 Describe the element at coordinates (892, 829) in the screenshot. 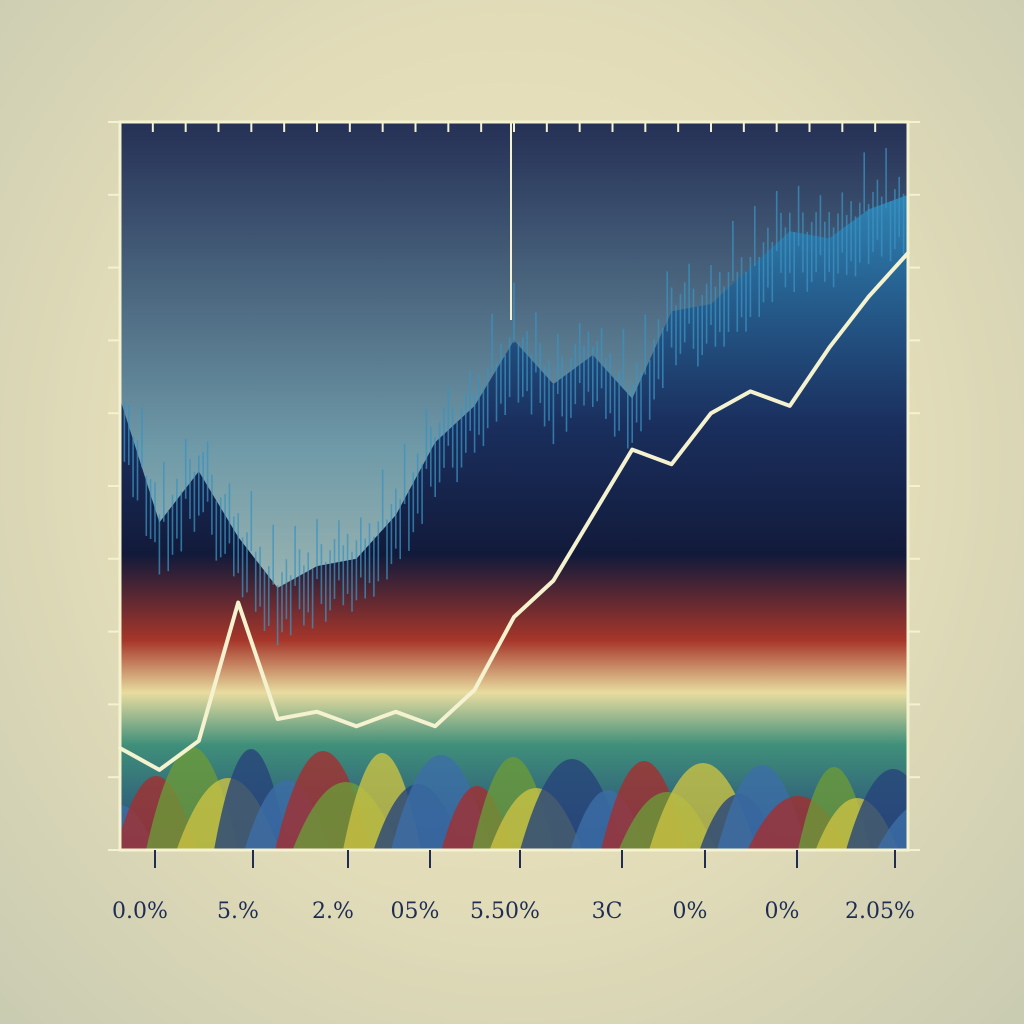

I see `ridge-shape` at that location.